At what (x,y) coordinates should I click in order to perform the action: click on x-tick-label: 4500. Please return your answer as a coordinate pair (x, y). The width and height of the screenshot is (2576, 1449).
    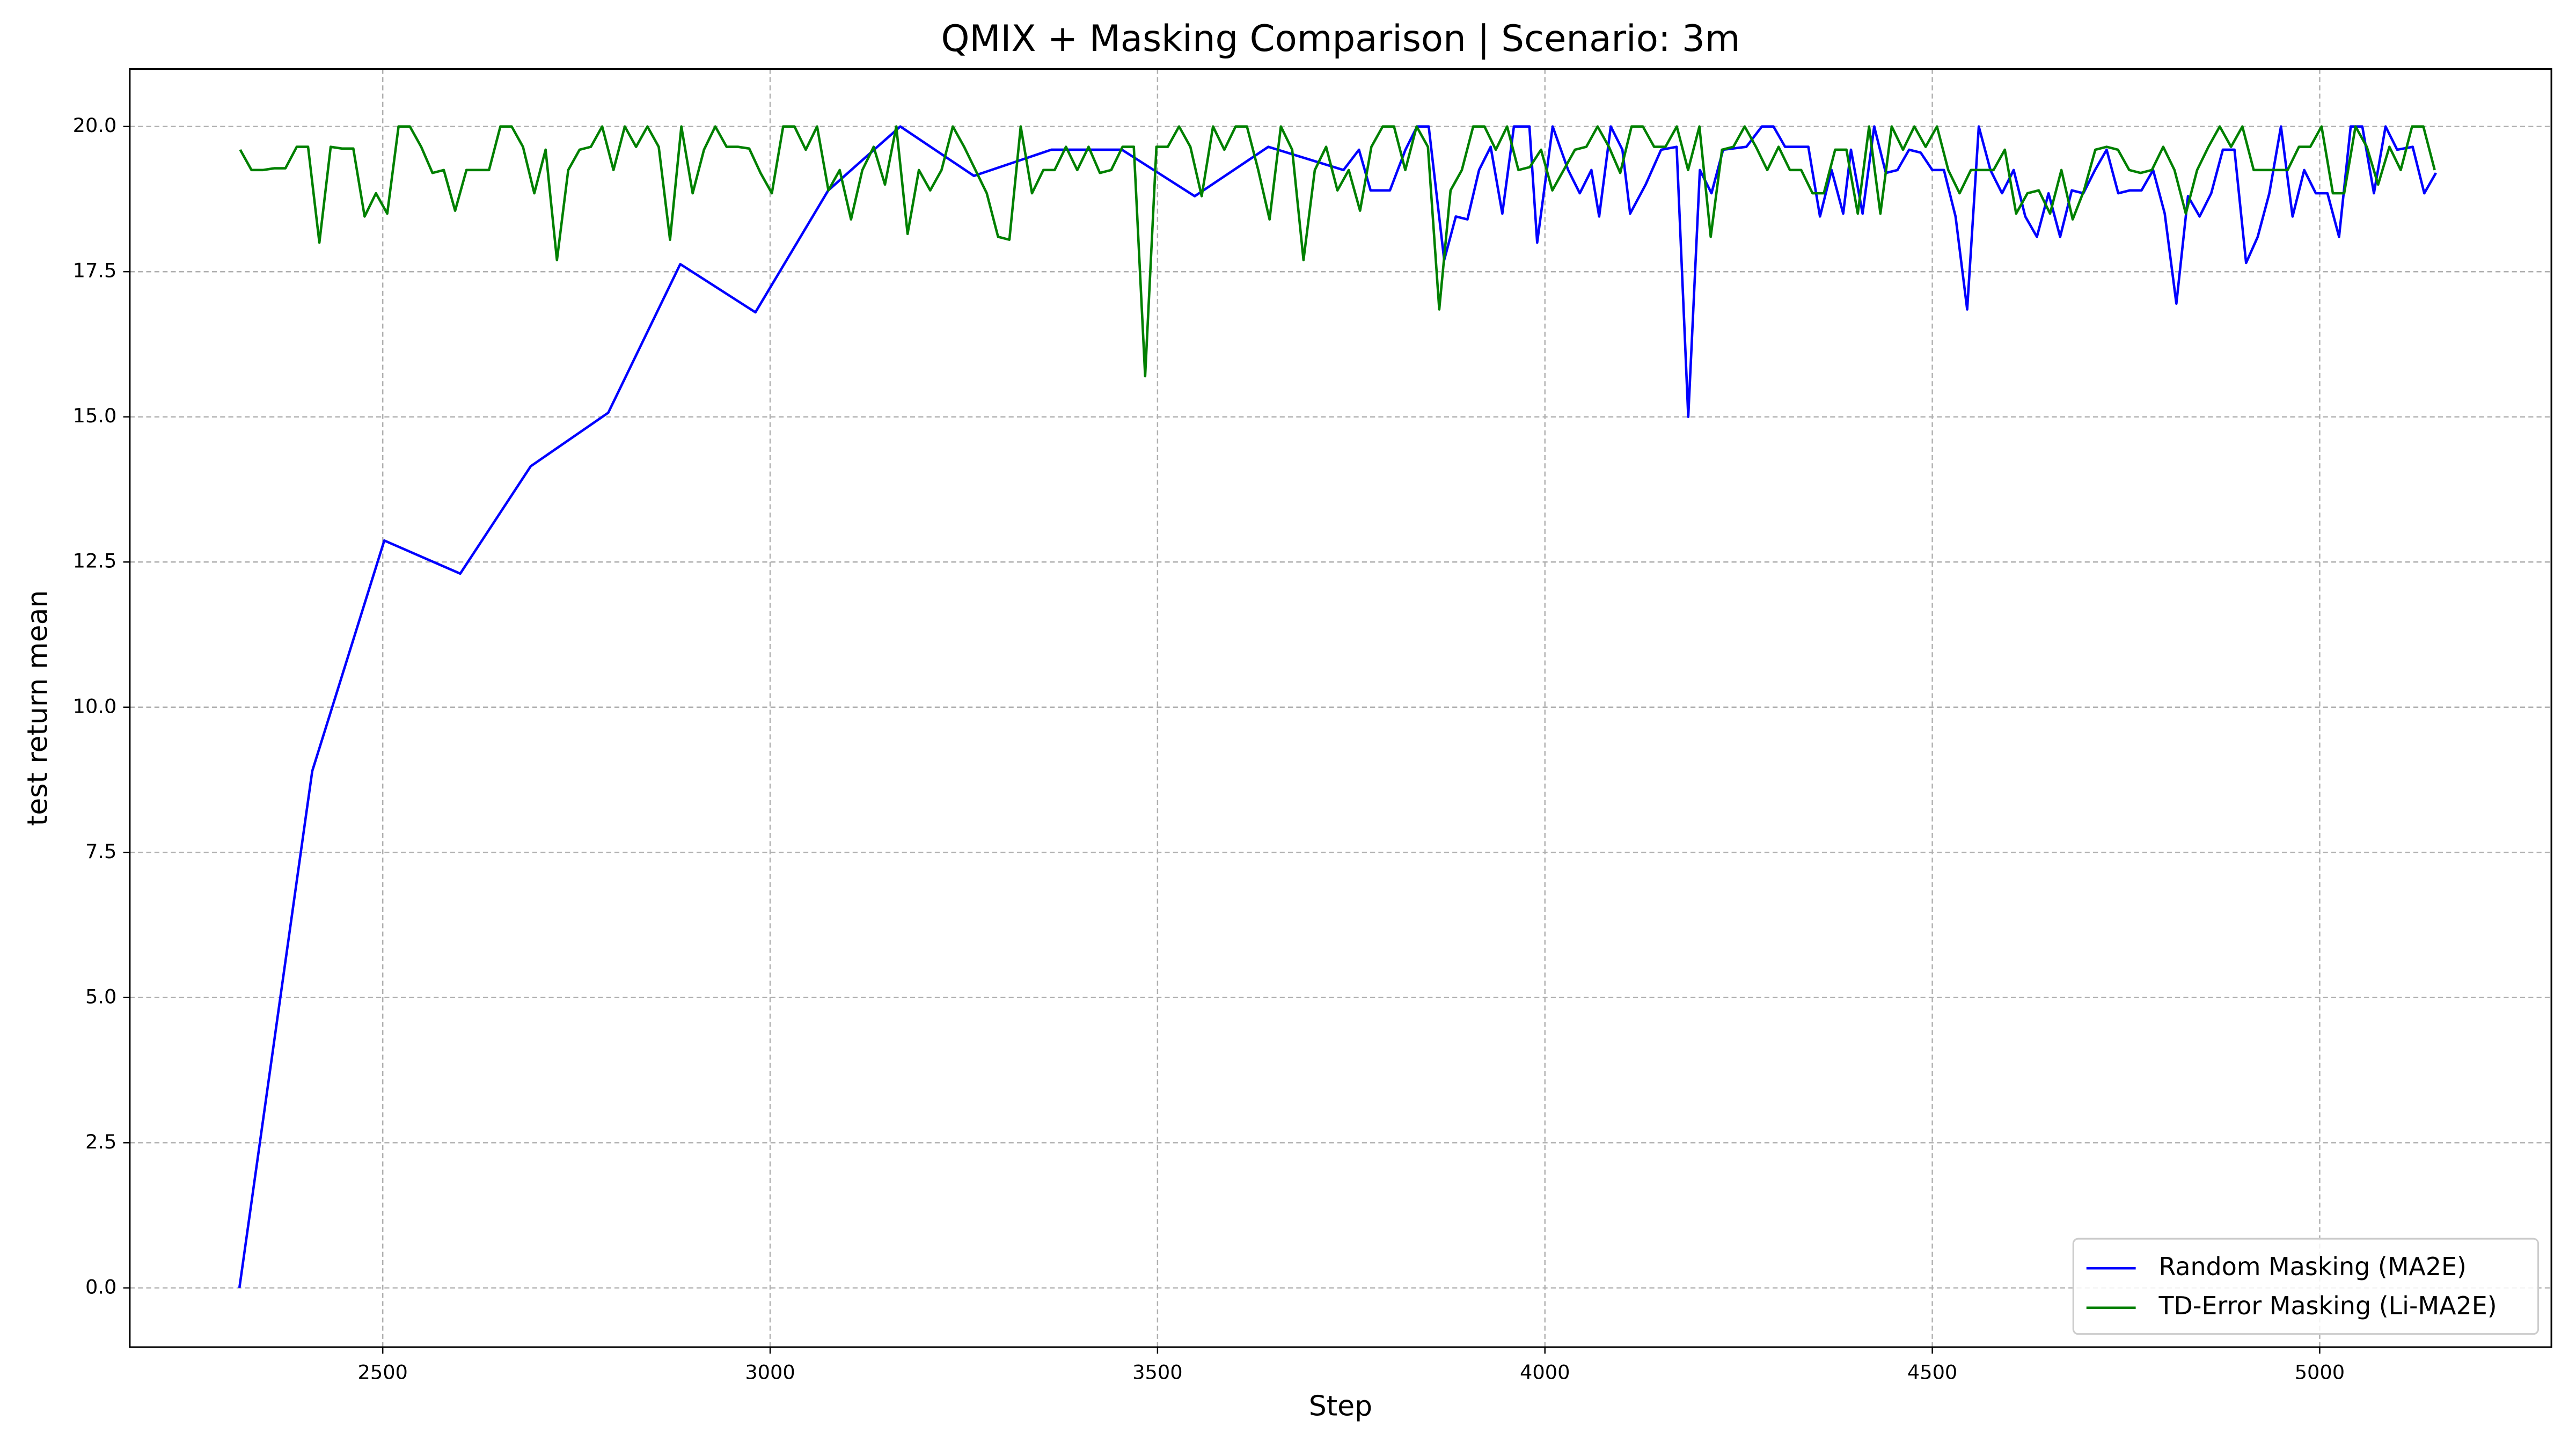
    Looking at the image, I should click on (1932, 1372).